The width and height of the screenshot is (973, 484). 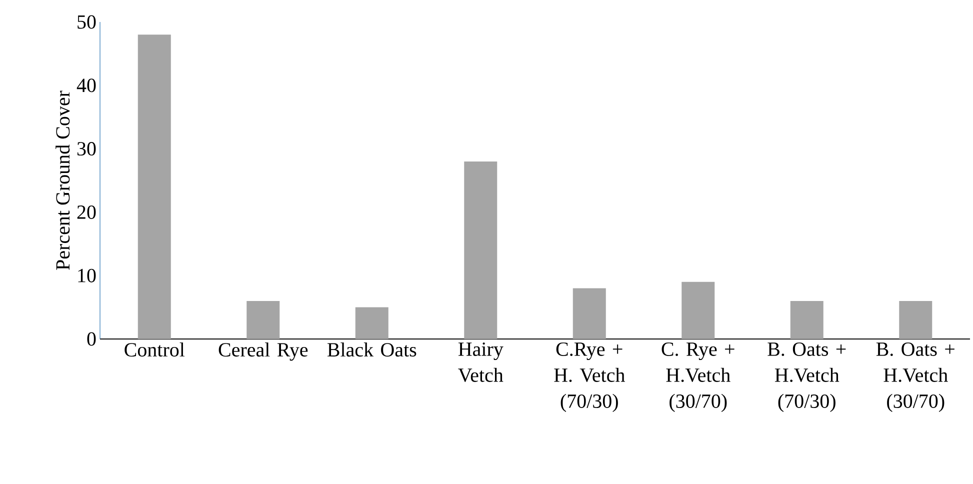 What do you see at coordinates (86, 149) in the screenshot?
I see `y-tick-label: 30` at bounding box center [86, 149].